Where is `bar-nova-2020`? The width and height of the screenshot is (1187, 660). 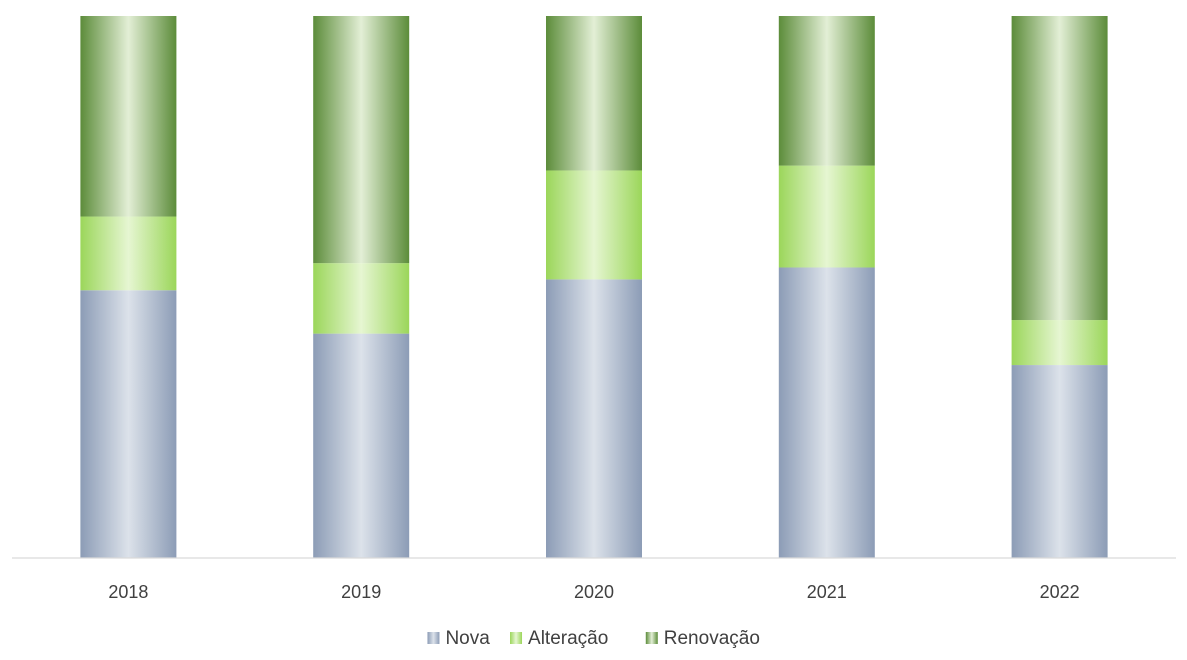
bar-nova-2020 is located at coordinates (594, 418).